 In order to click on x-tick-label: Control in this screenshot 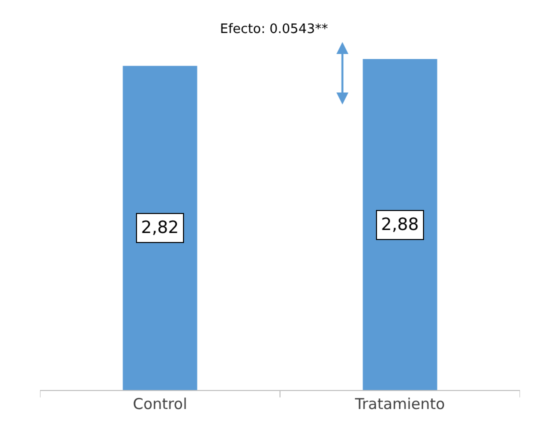, I will do `click(160, 404)`.